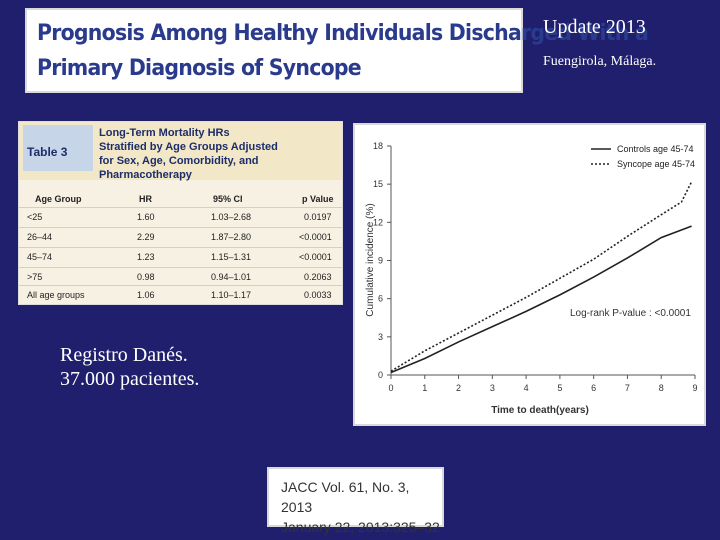 This screenshot has width=720, height=540. Describe the element at coordinates (35, 277) in the screenshot. I see `table-cell: >75` at that location.